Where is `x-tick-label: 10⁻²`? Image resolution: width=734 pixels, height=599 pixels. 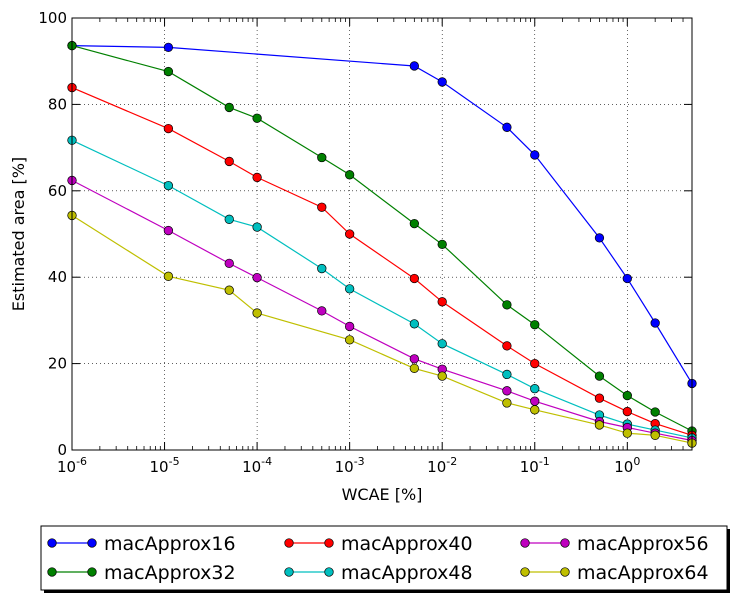 x-tick-label: 10⁻² is located at coordinates (442, 465).